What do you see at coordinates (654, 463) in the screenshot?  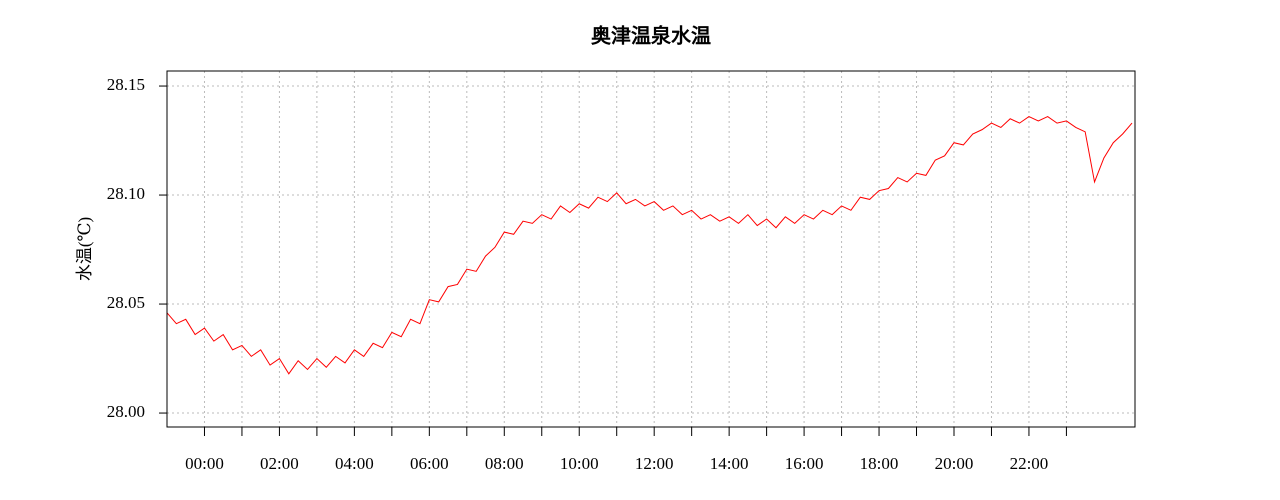 I see `x-tick-label: 12:00` at bounding box center [654, 463].